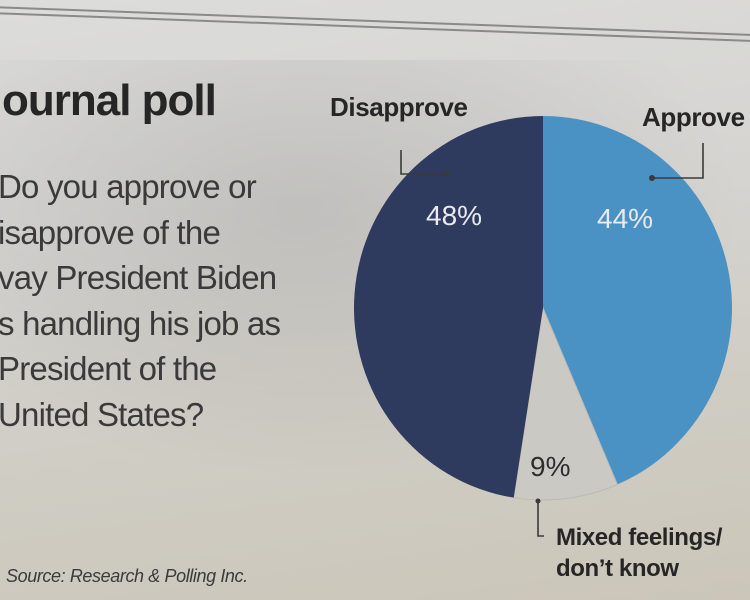  I want to click on question-line: s handling his job as, so click(140, 323).